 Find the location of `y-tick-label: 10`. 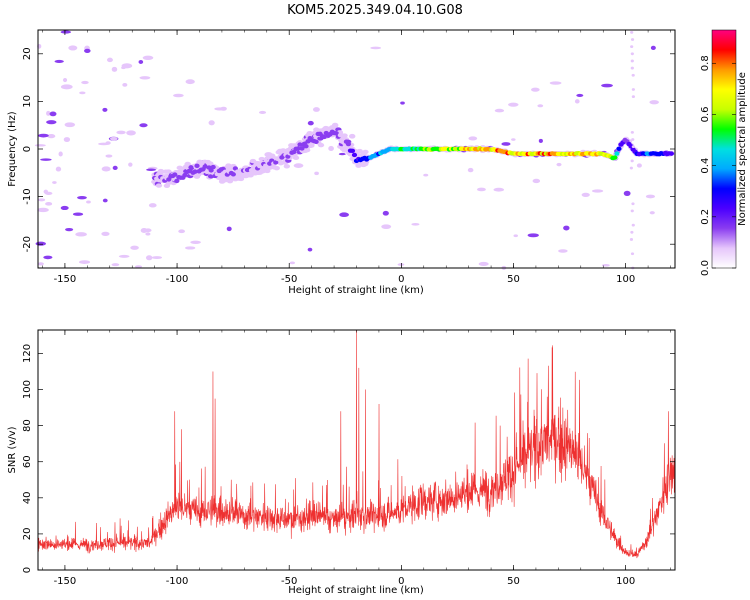

y-tick-label: 10 is located at coordinates (27, 101).